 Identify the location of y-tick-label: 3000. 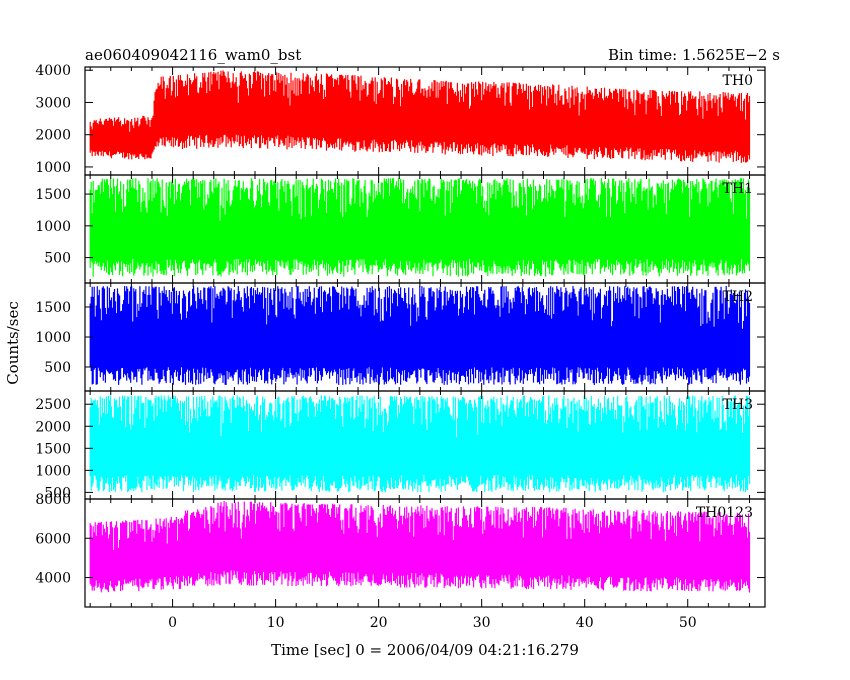
(53, 103).